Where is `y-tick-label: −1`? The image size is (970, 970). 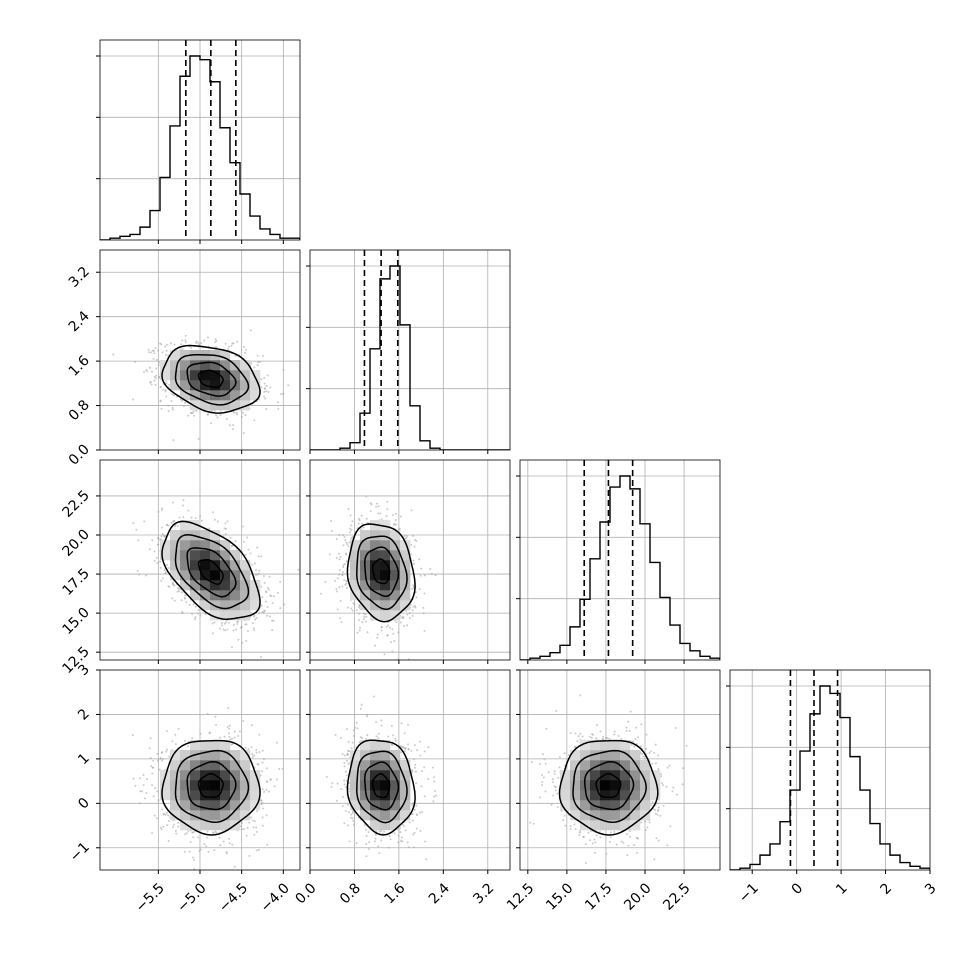
y-tick-label: −1 is located at coordinates (80, 852).